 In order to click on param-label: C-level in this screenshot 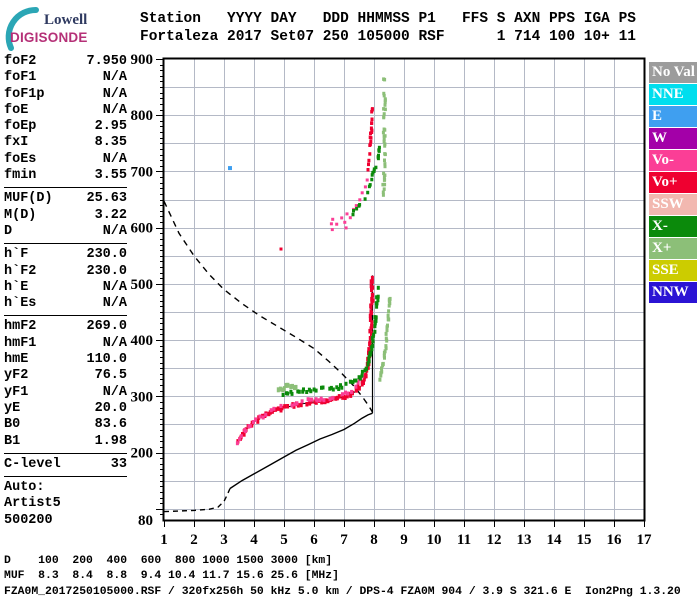, I will do `click(32, 464)`.